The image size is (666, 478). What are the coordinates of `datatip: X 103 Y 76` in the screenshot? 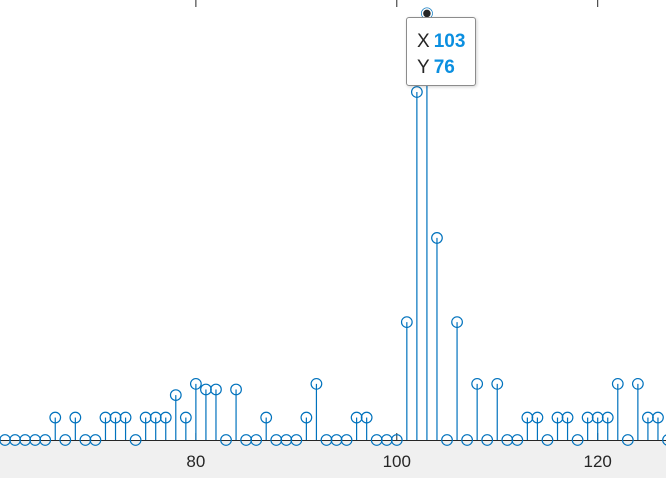 It's located at (441, 51).